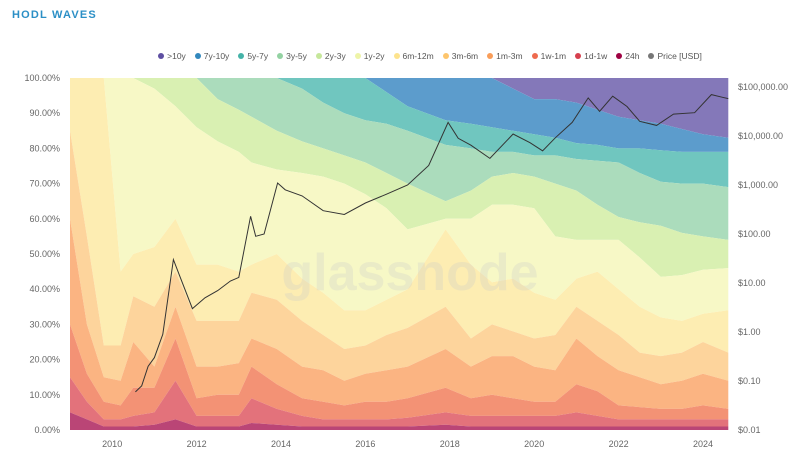 Image resolution: width=800 pixels, height=460 pixels. I want to click on legend-item-1m-3m: 1m-3m, so click(505, 56).